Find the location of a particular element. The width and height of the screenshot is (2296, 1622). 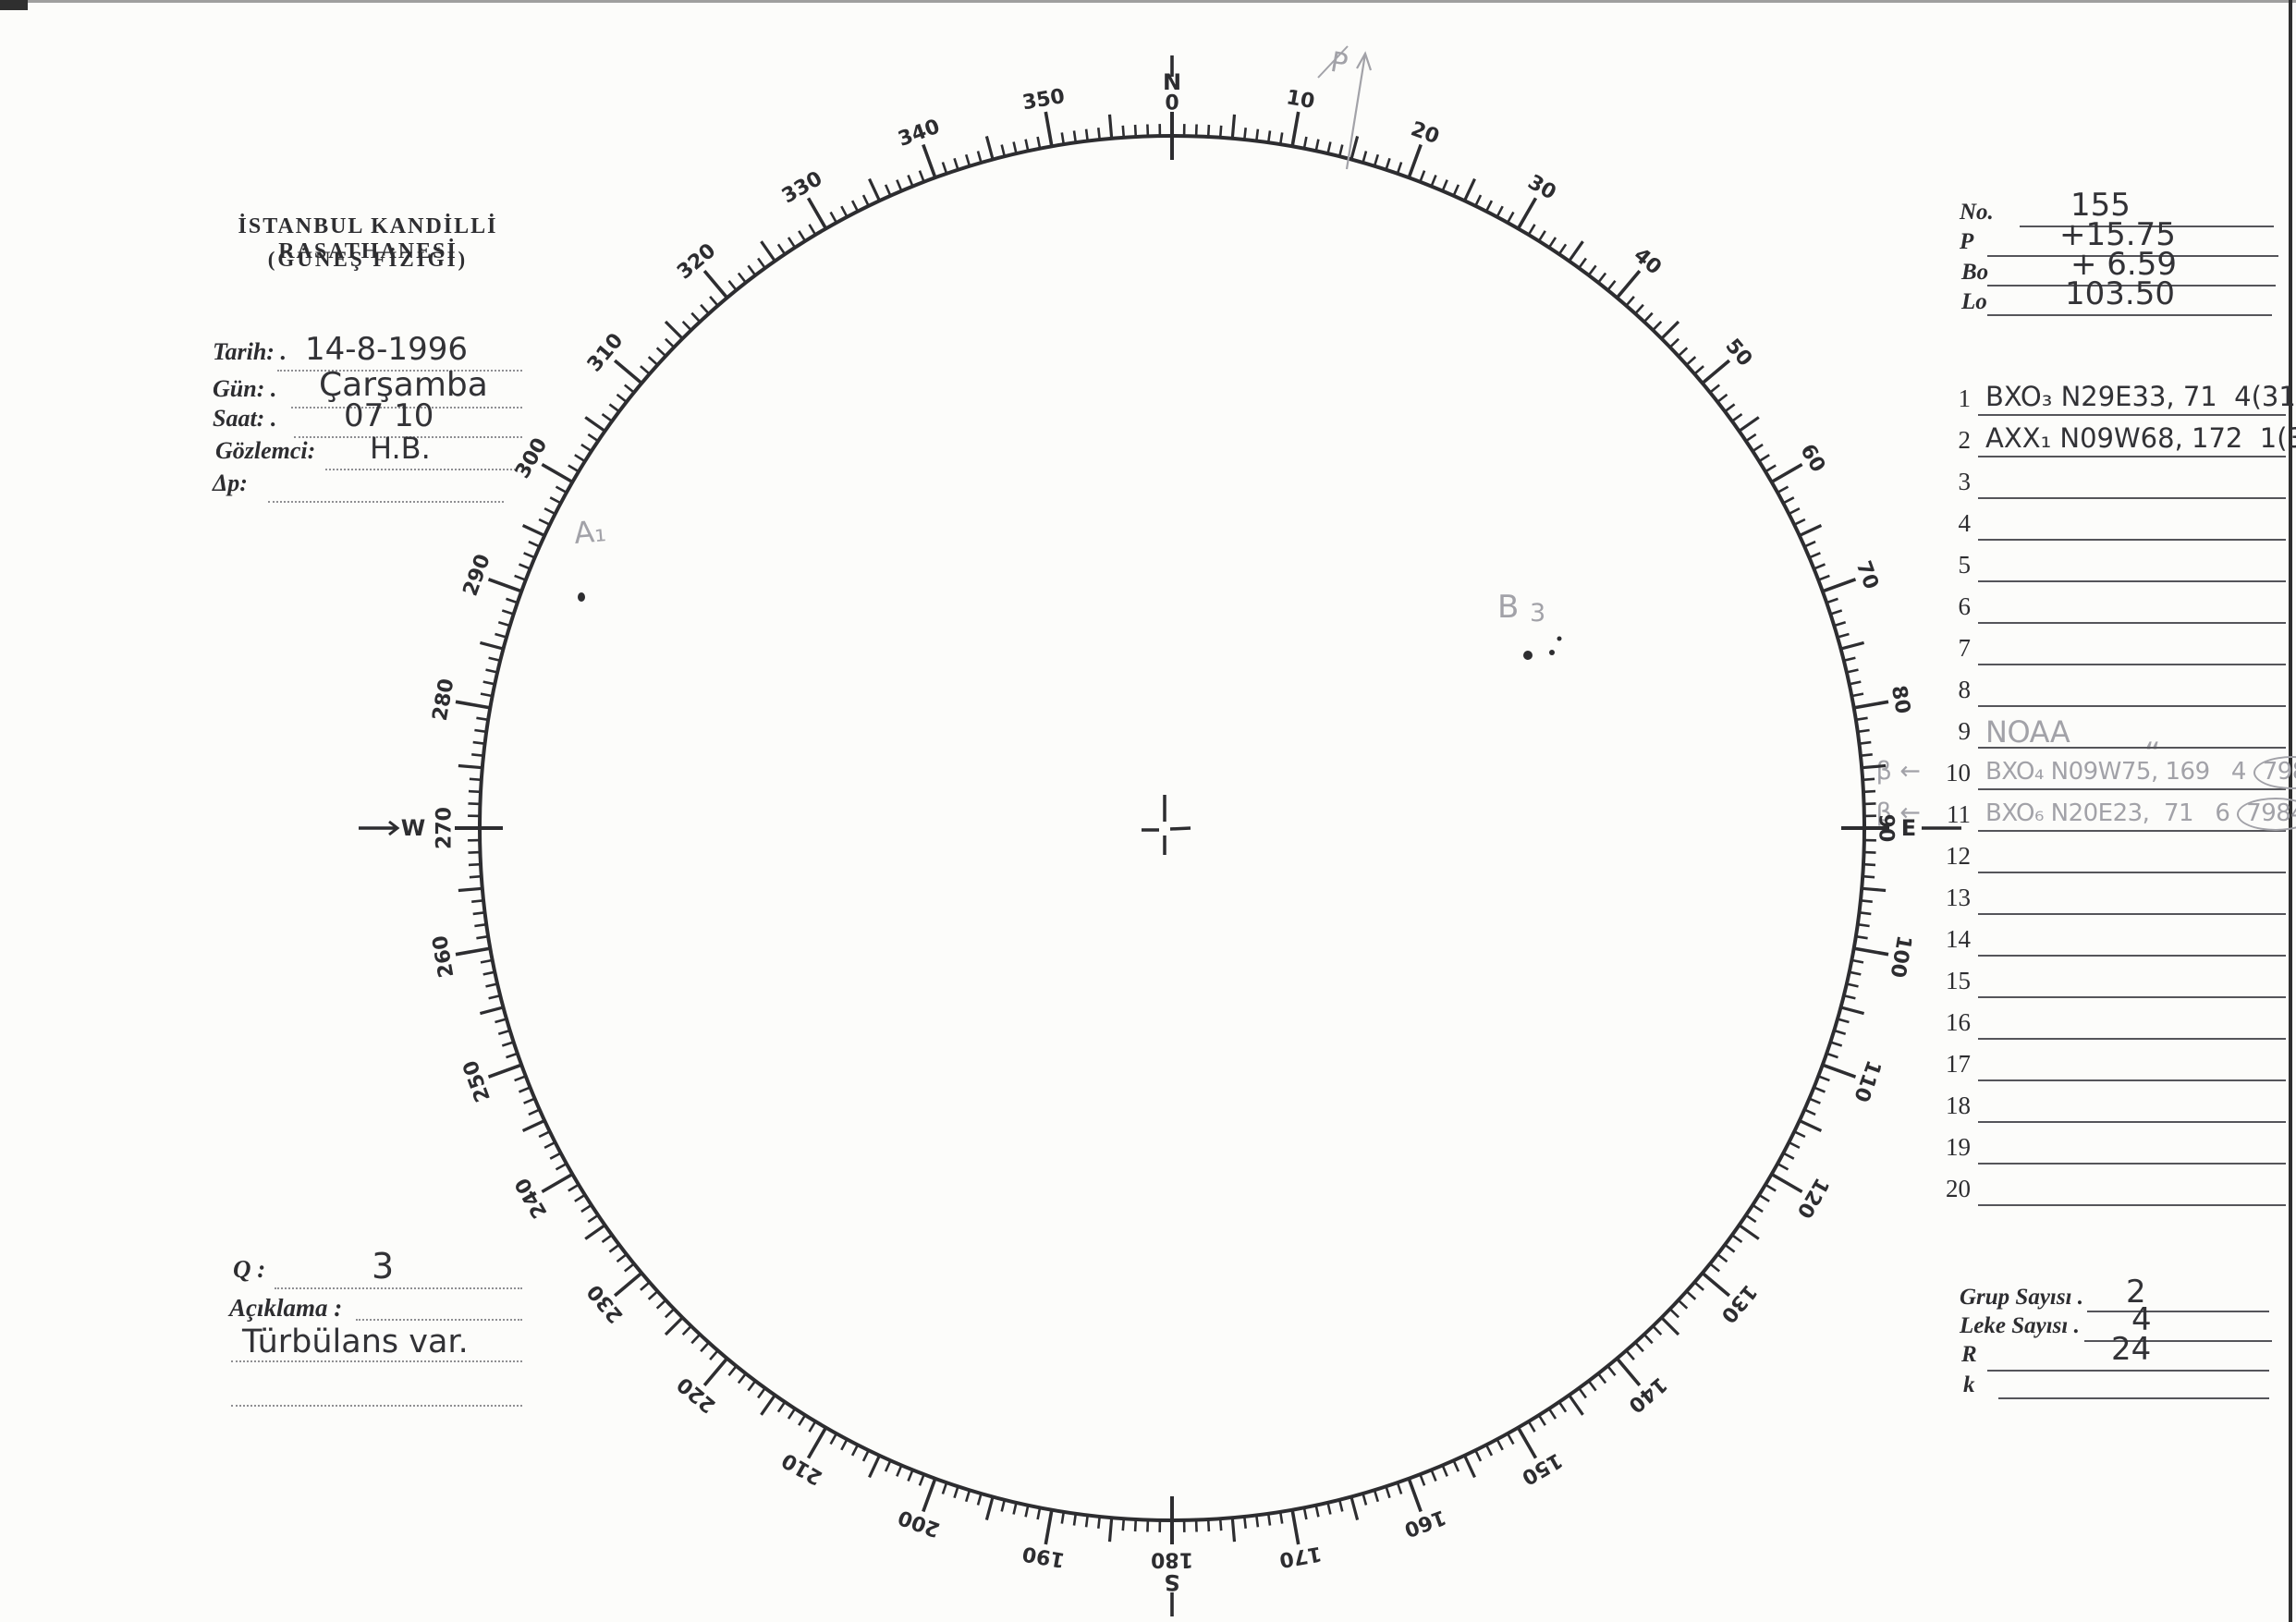

group-a-pencil-label: A₁ is located at coordinates (589, 532).